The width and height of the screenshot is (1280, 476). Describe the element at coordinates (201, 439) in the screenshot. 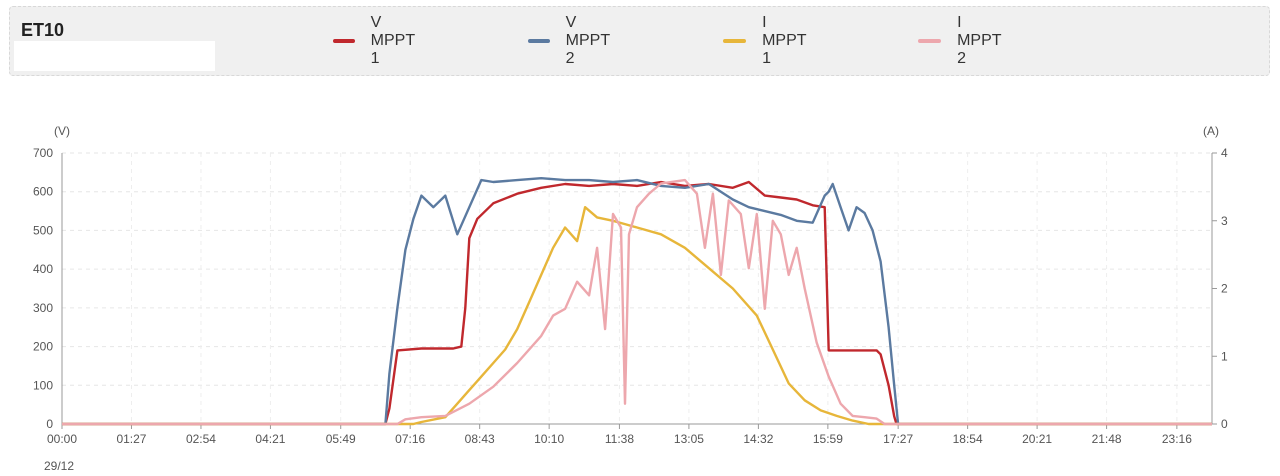

I see `x-tick-label: 02:54` at that location.